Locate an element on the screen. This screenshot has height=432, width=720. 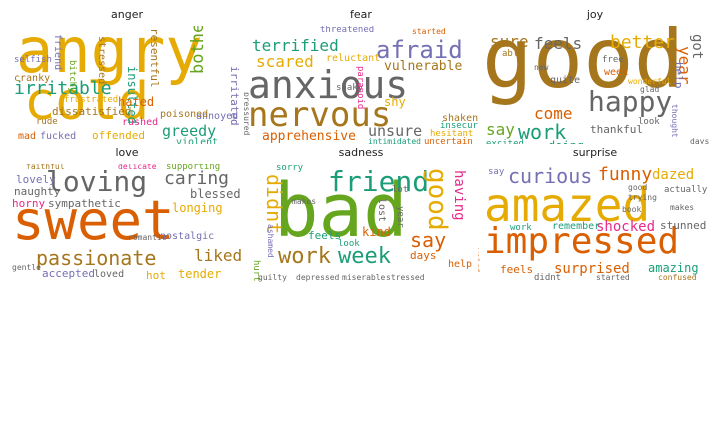
cloud-word: bitchy is located at coordinates (72, 76).